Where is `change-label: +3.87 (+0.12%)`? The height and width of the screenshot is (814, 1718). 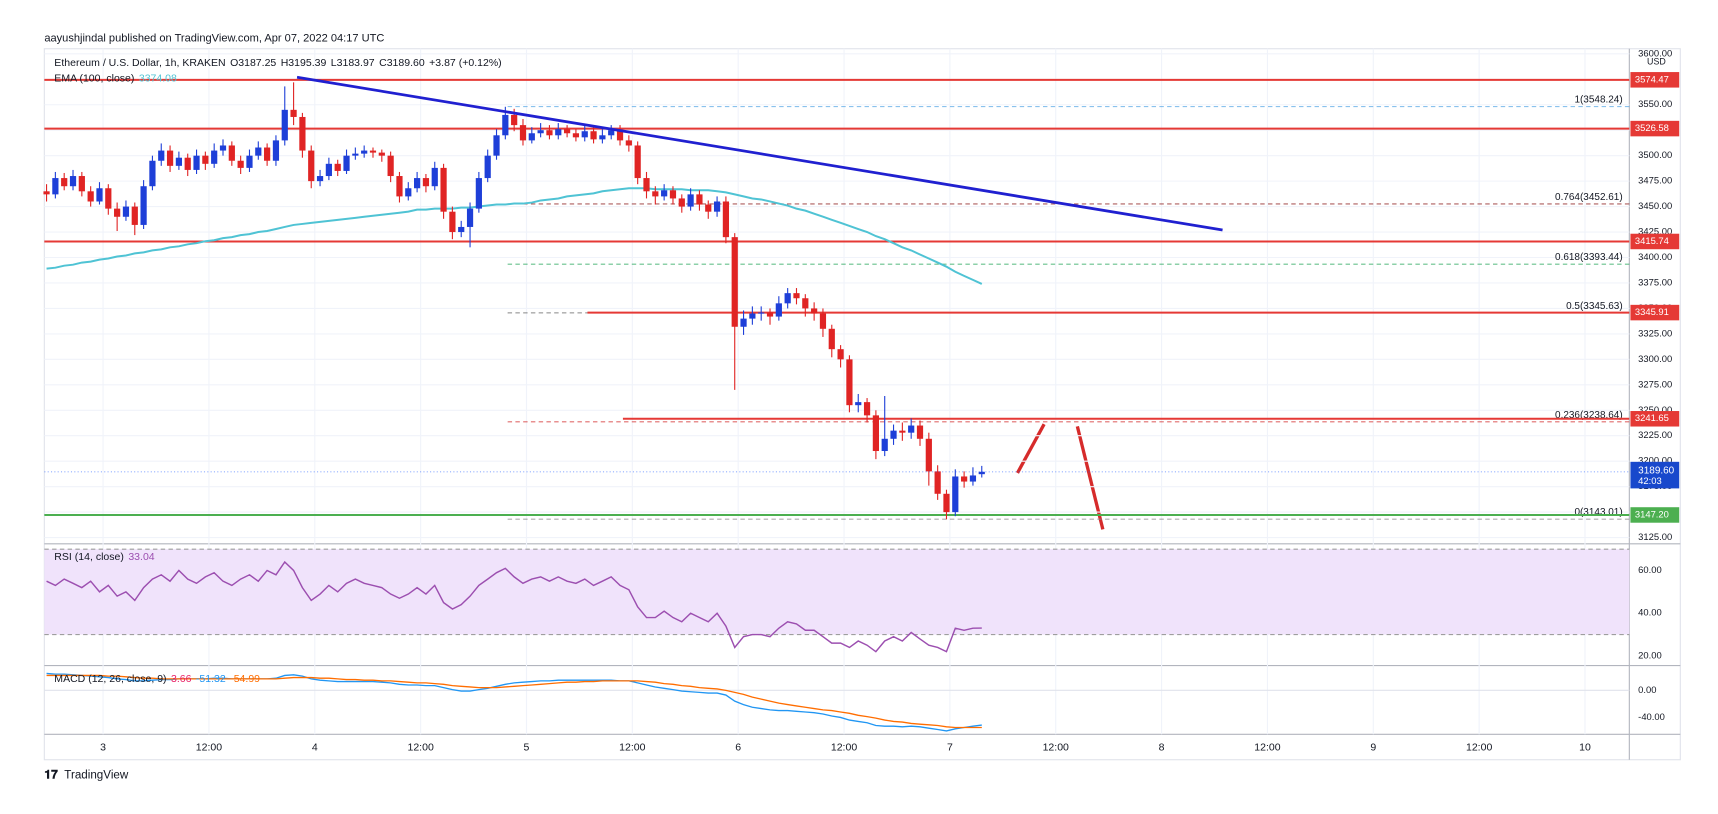
change-label: +3.87 (+0.12%) is located at coordinates (465, 63).